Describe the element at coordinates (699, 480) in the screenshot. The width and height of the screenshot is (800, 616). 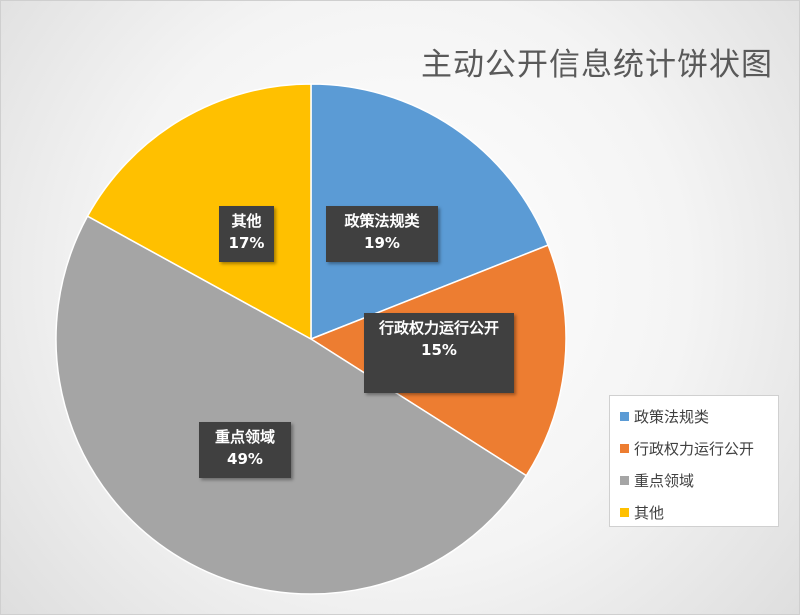
I see `legend-item-3: 重点领域` at that location.